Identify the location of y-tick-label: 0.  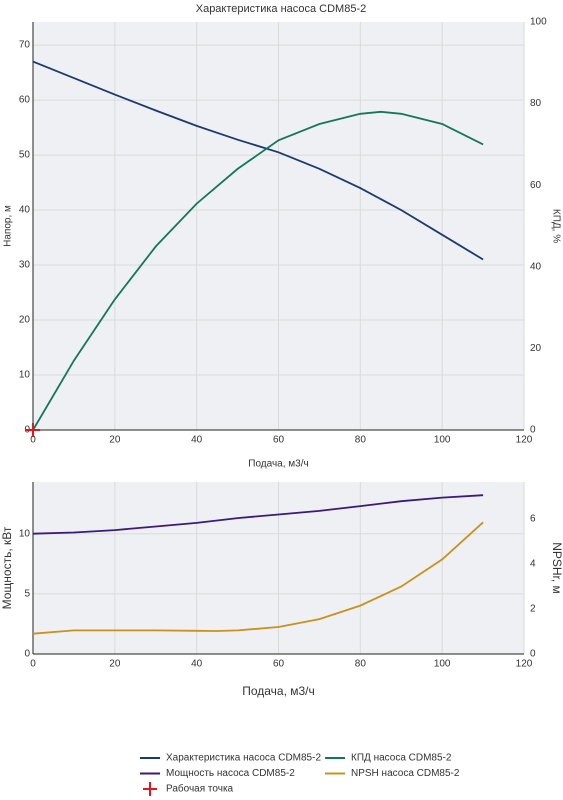
(27, 654).